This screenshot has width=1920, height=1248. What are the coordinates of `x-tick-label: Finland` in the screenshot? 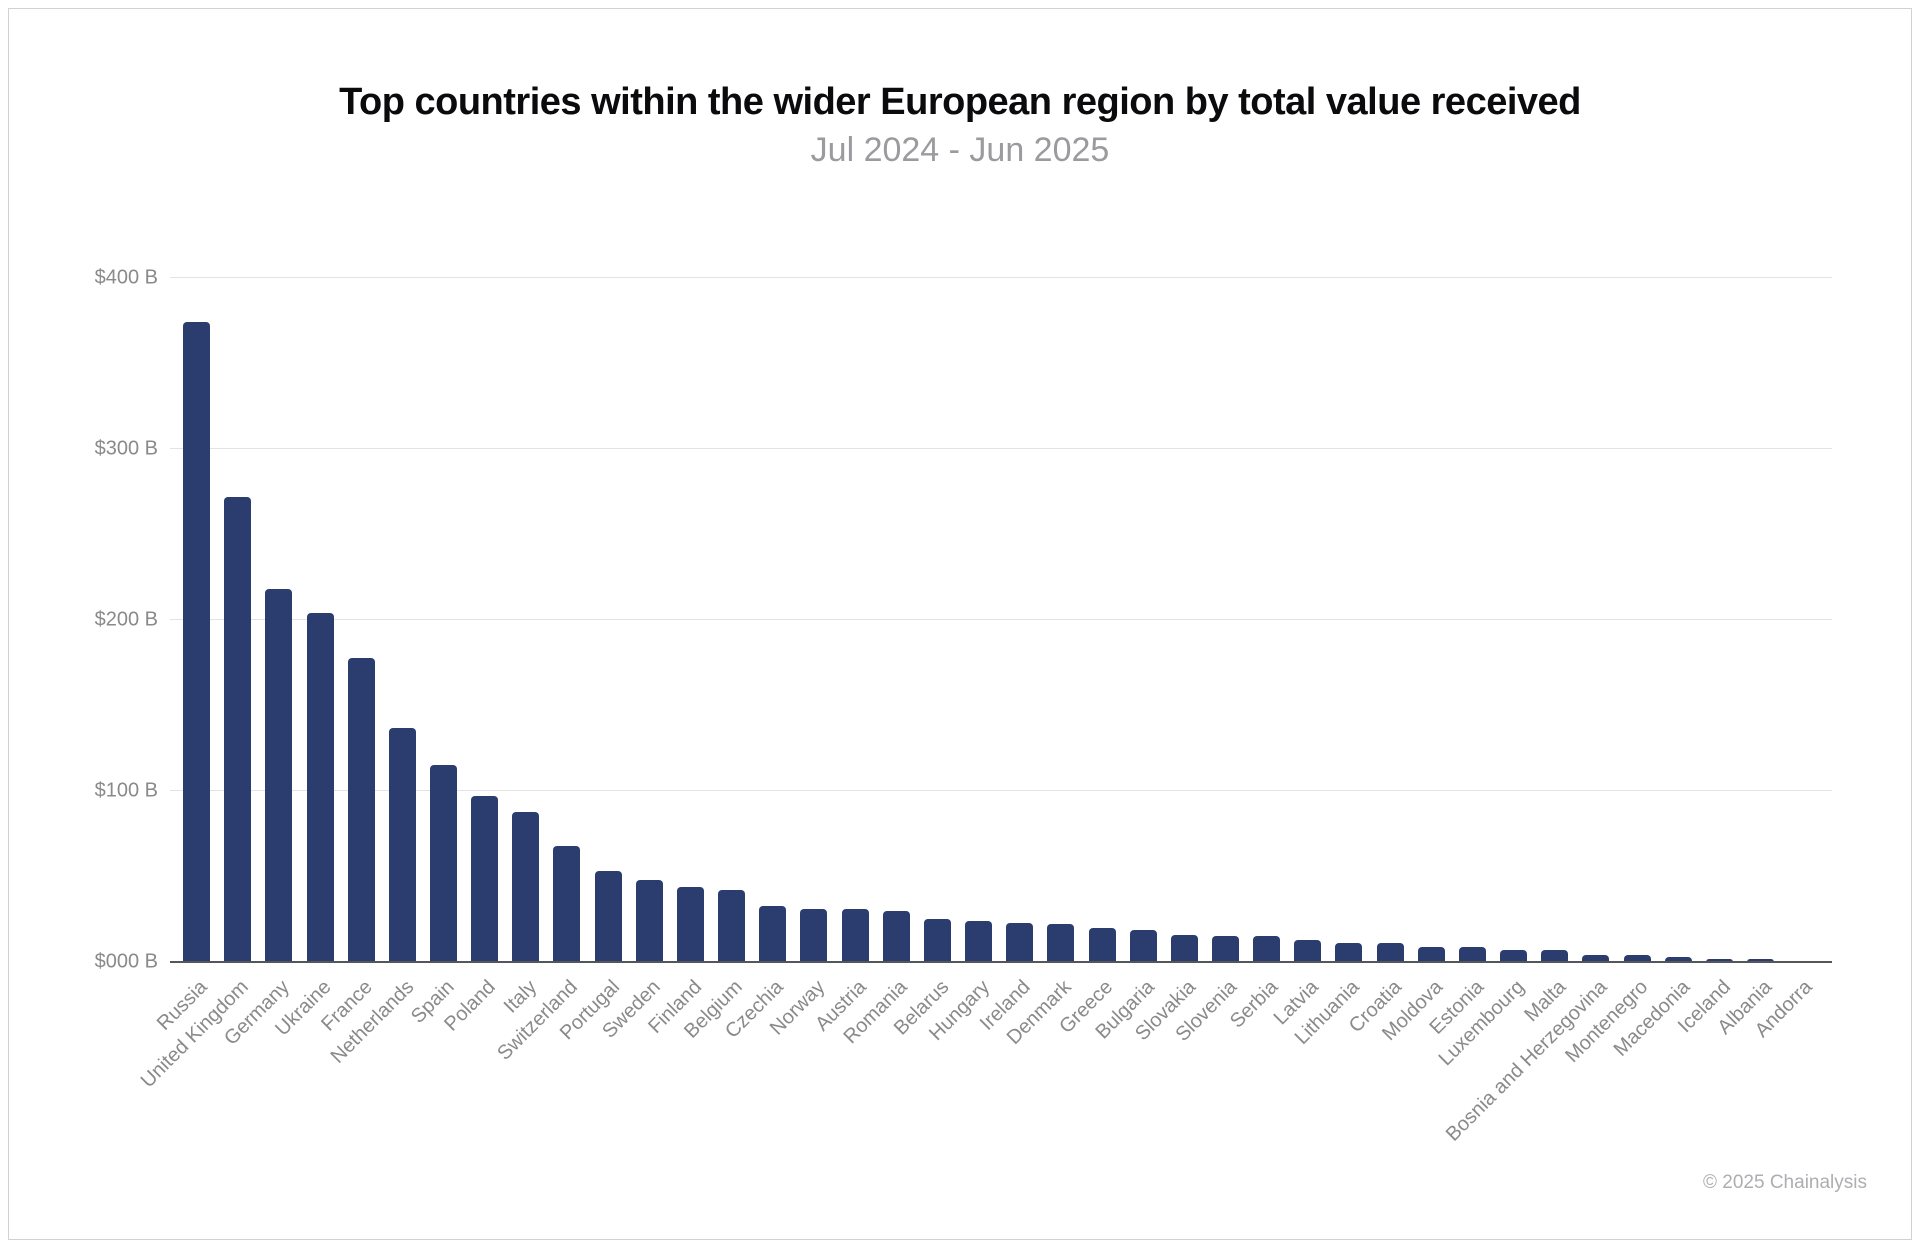 It's located at (675, 1007).